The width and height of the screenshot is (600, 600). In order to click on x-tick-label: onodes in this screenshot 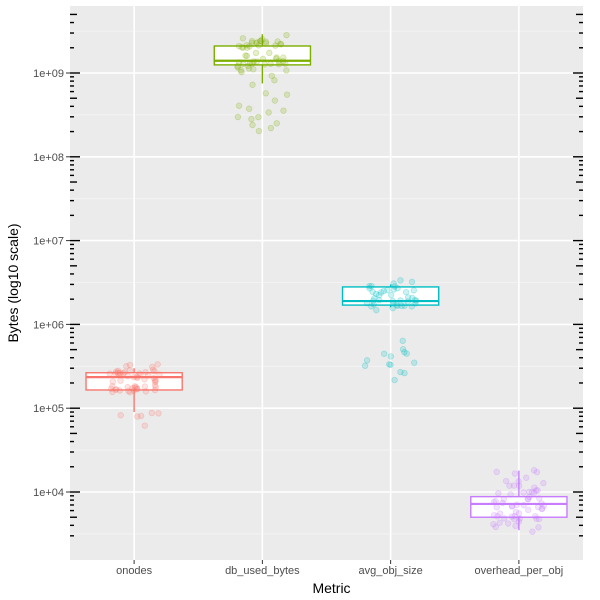, I will do `click(134, 571)`.